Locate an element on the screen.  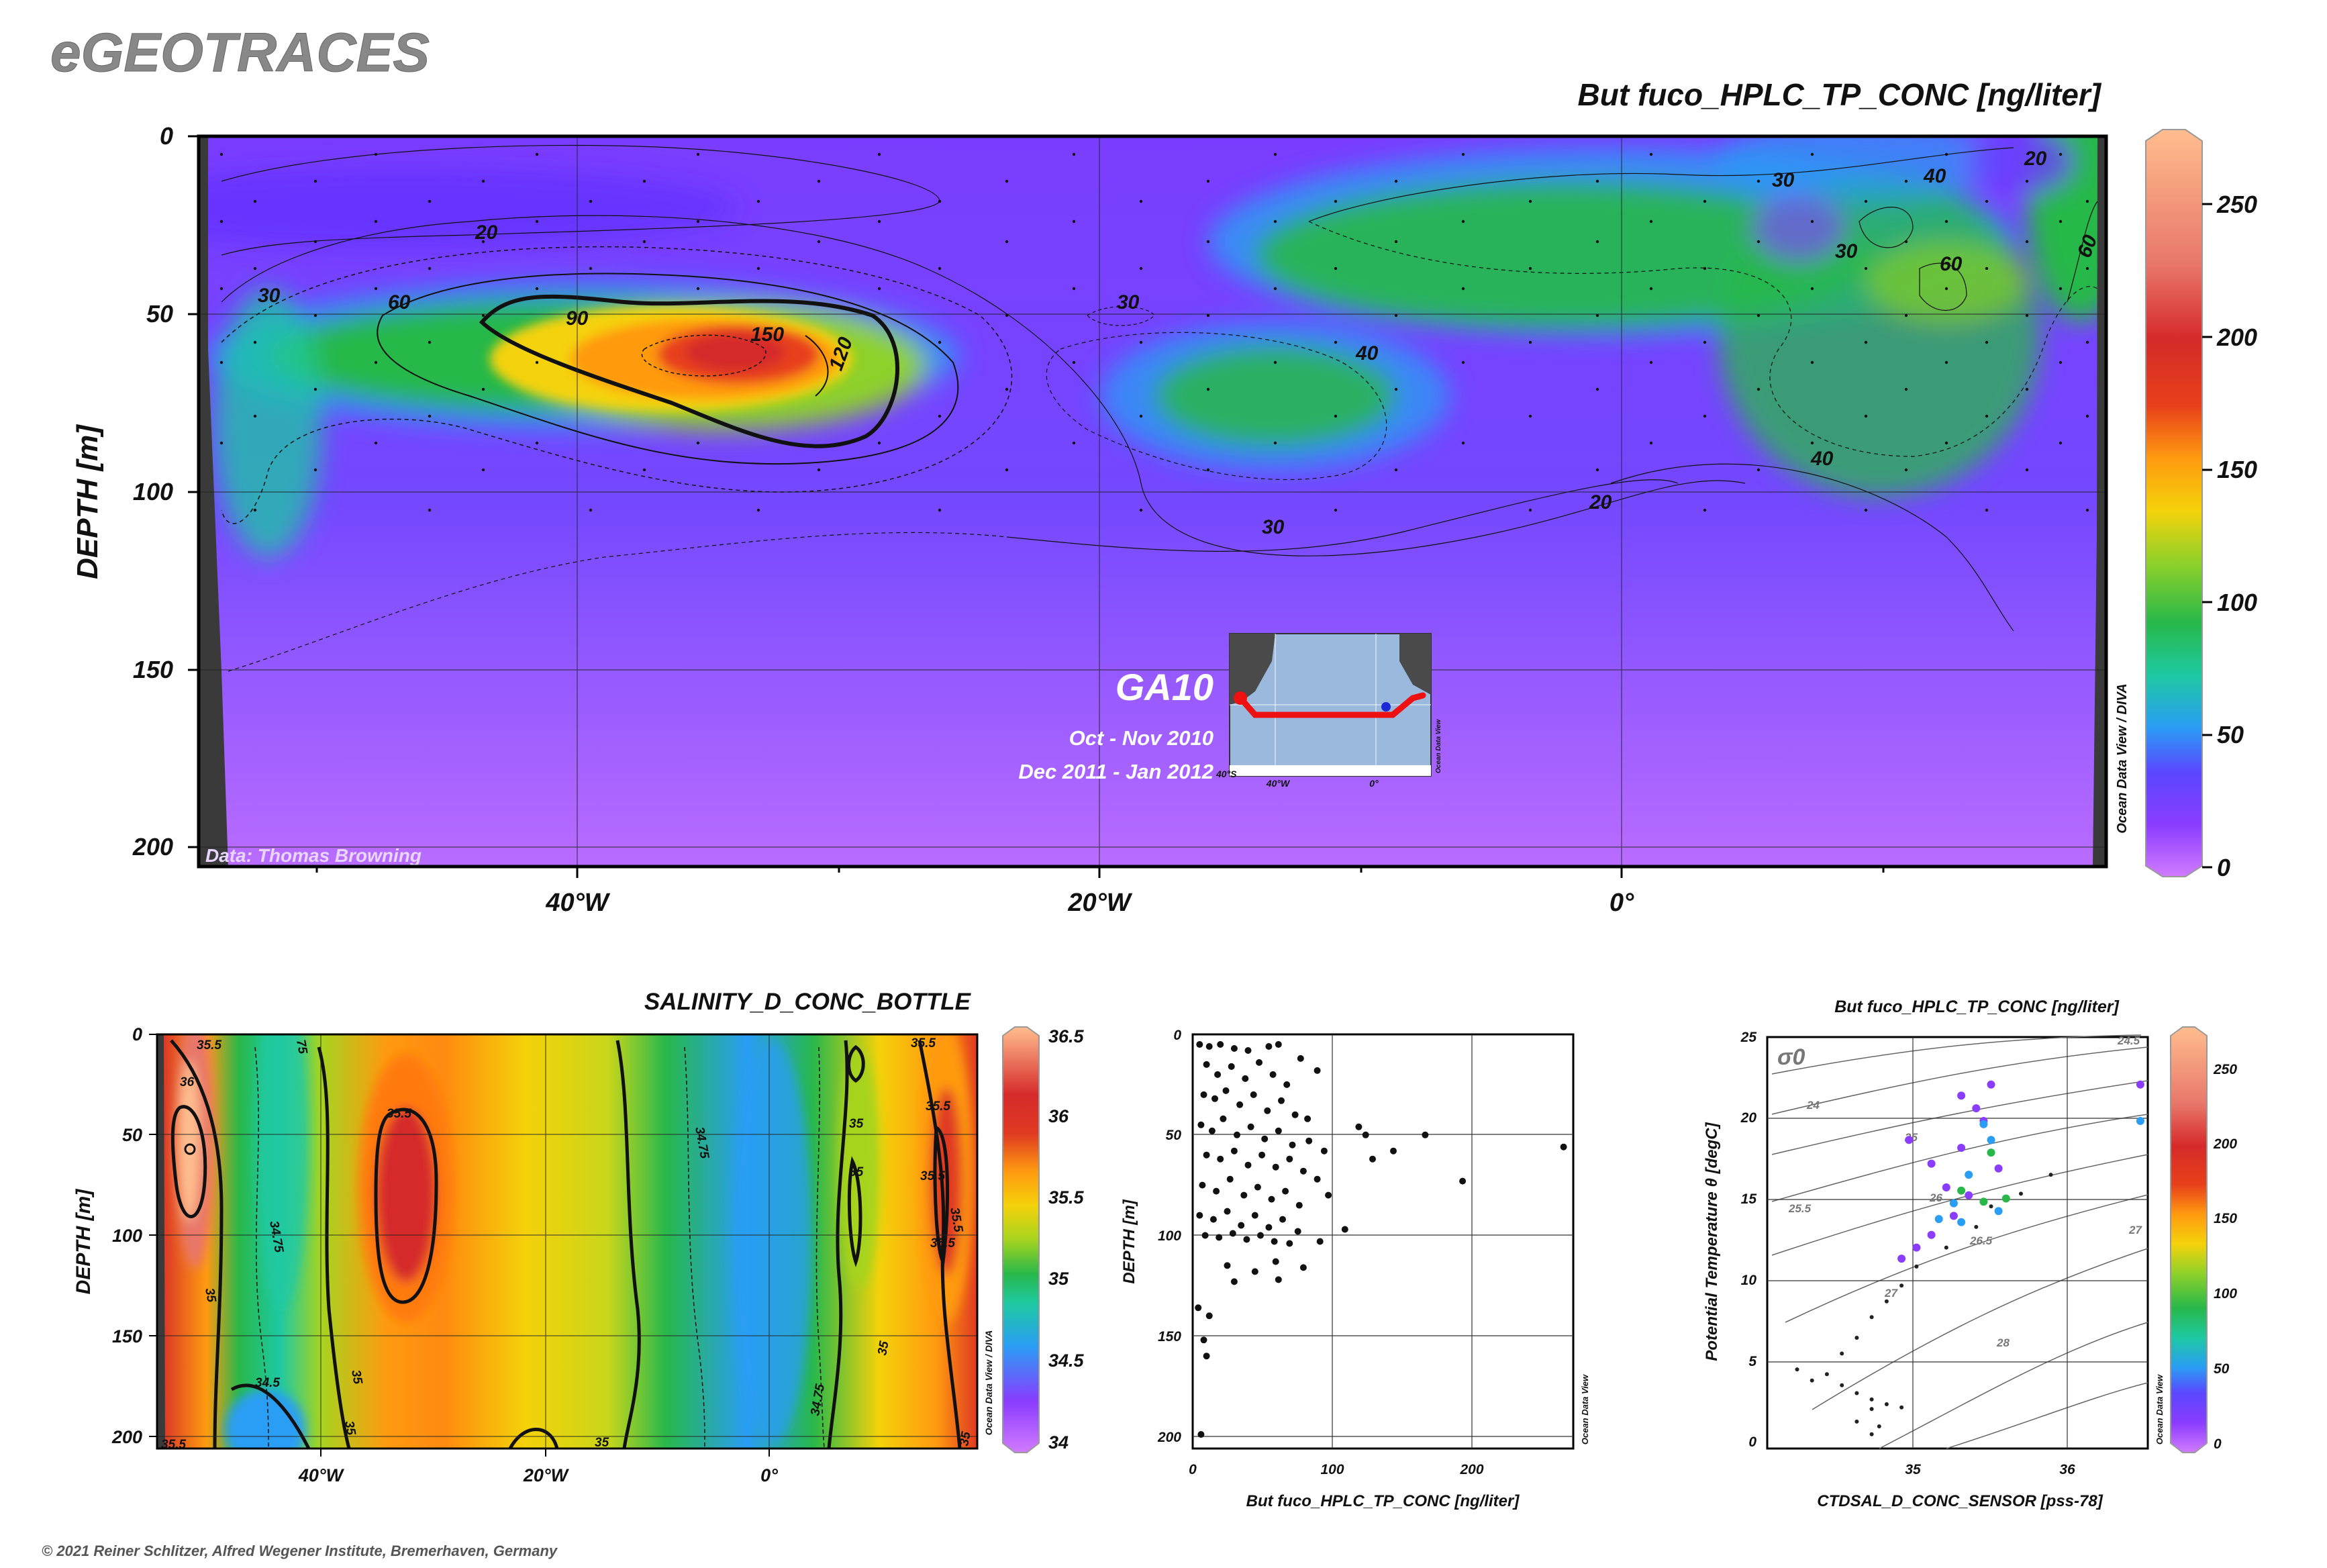
salinity-odv-label: Ocean Data View / DIVA is located at coordinates (988, 1383).